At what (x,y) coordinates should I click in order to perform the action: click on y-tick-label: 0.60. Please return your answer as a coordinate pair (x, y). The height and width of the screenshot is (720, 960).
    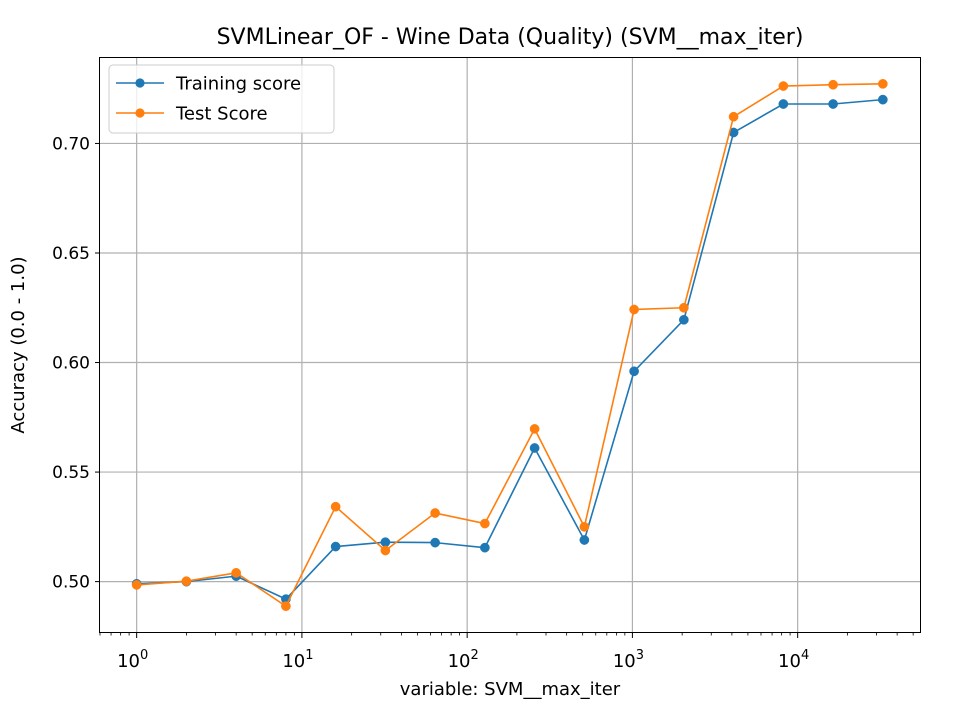
    Looking at the image, I should click on (71, 364).